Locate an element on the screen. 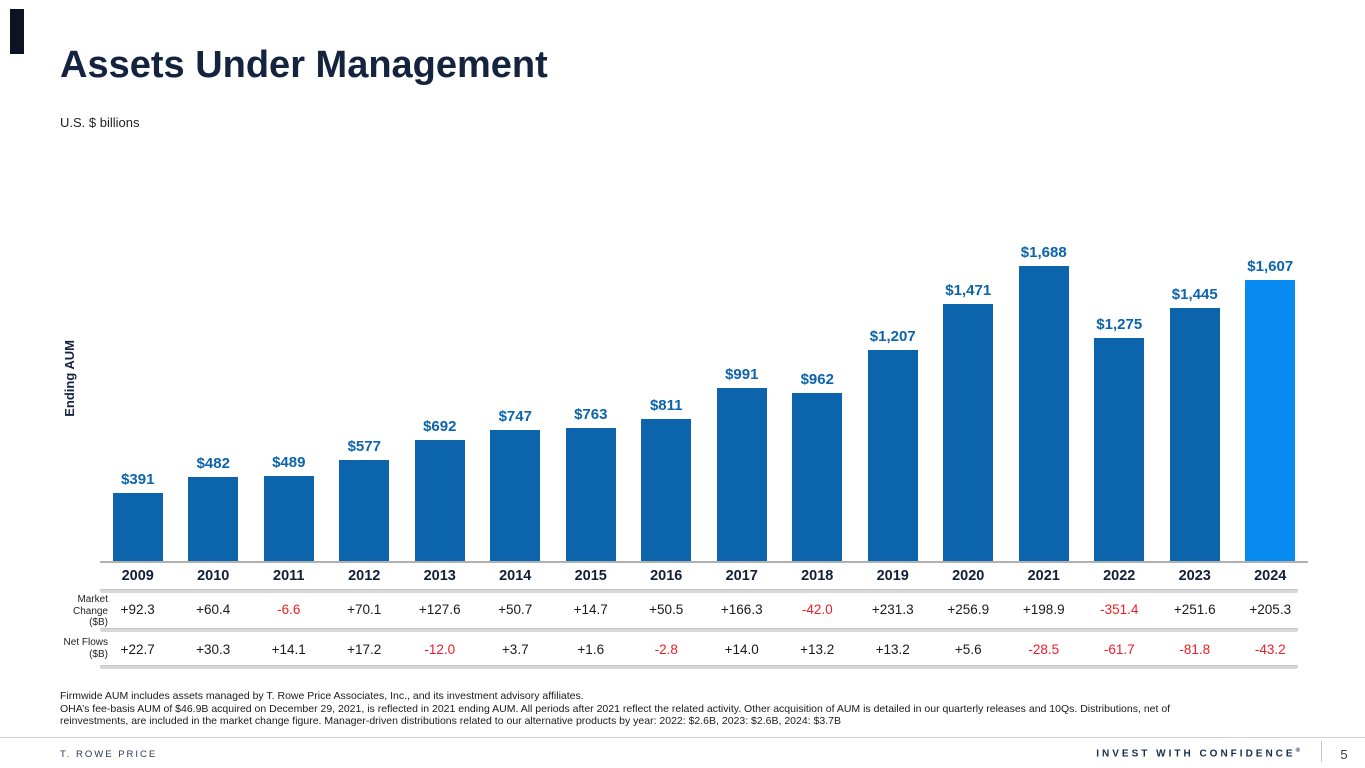 The width and height of the screenshot is (1365, 768). bar-value-label: $1,207 is located at coordinates (892, 336).